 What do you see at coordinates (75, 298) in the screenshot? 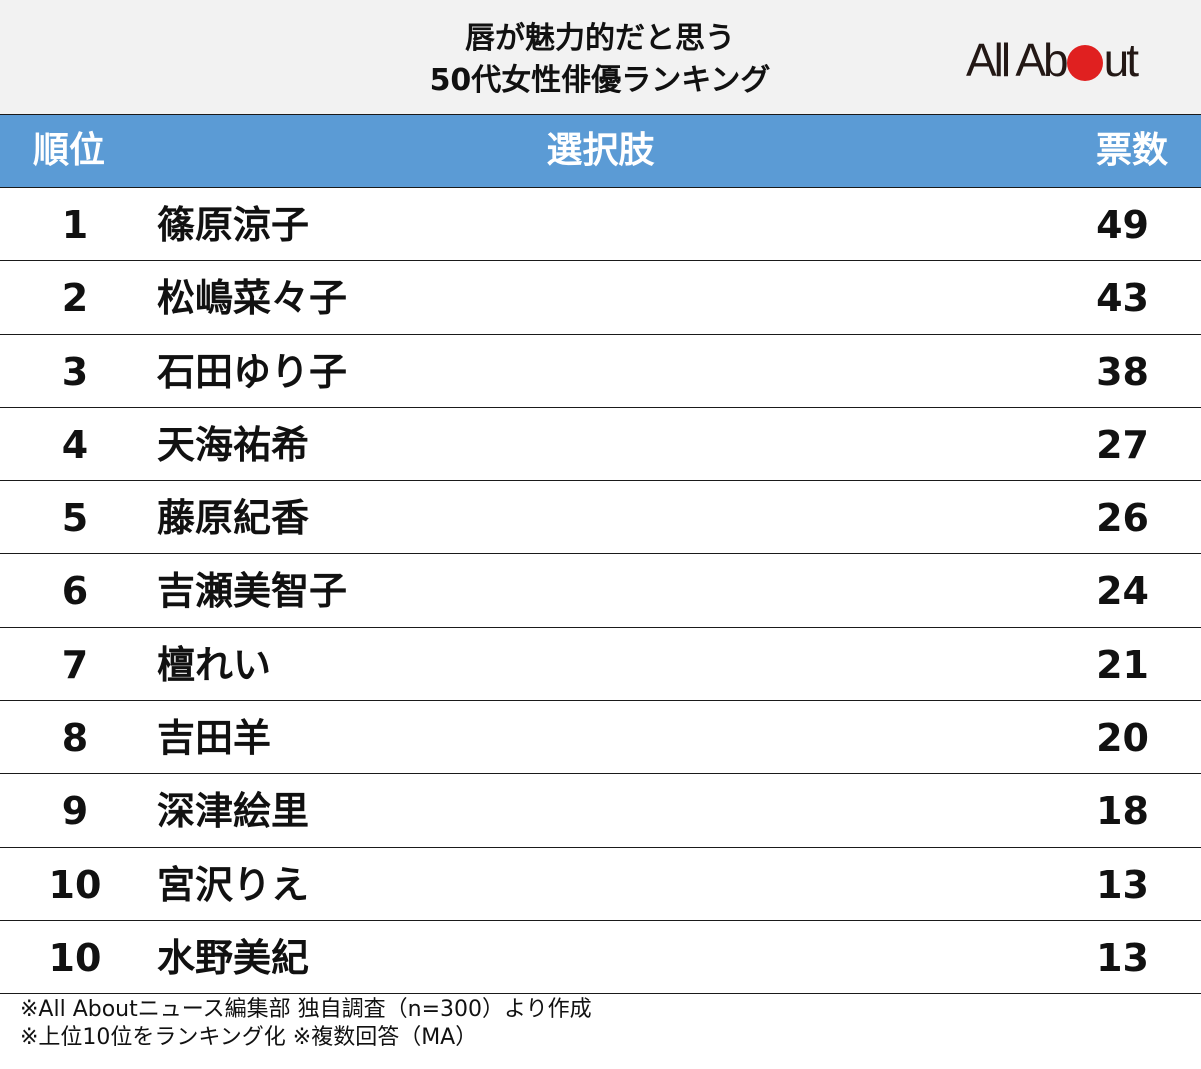
I see `rank-cell: 2` at bounding box center [75, 298].